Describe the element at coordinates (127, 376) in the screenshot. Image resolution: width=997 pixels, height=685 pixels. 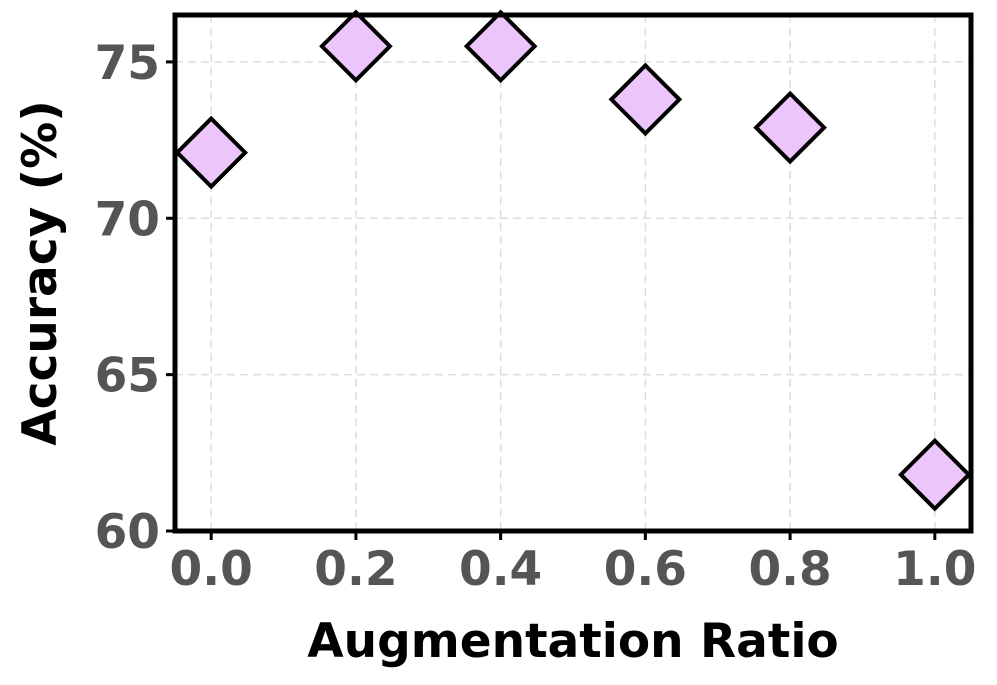
I see `y-tick-label-1: 65` at that location.